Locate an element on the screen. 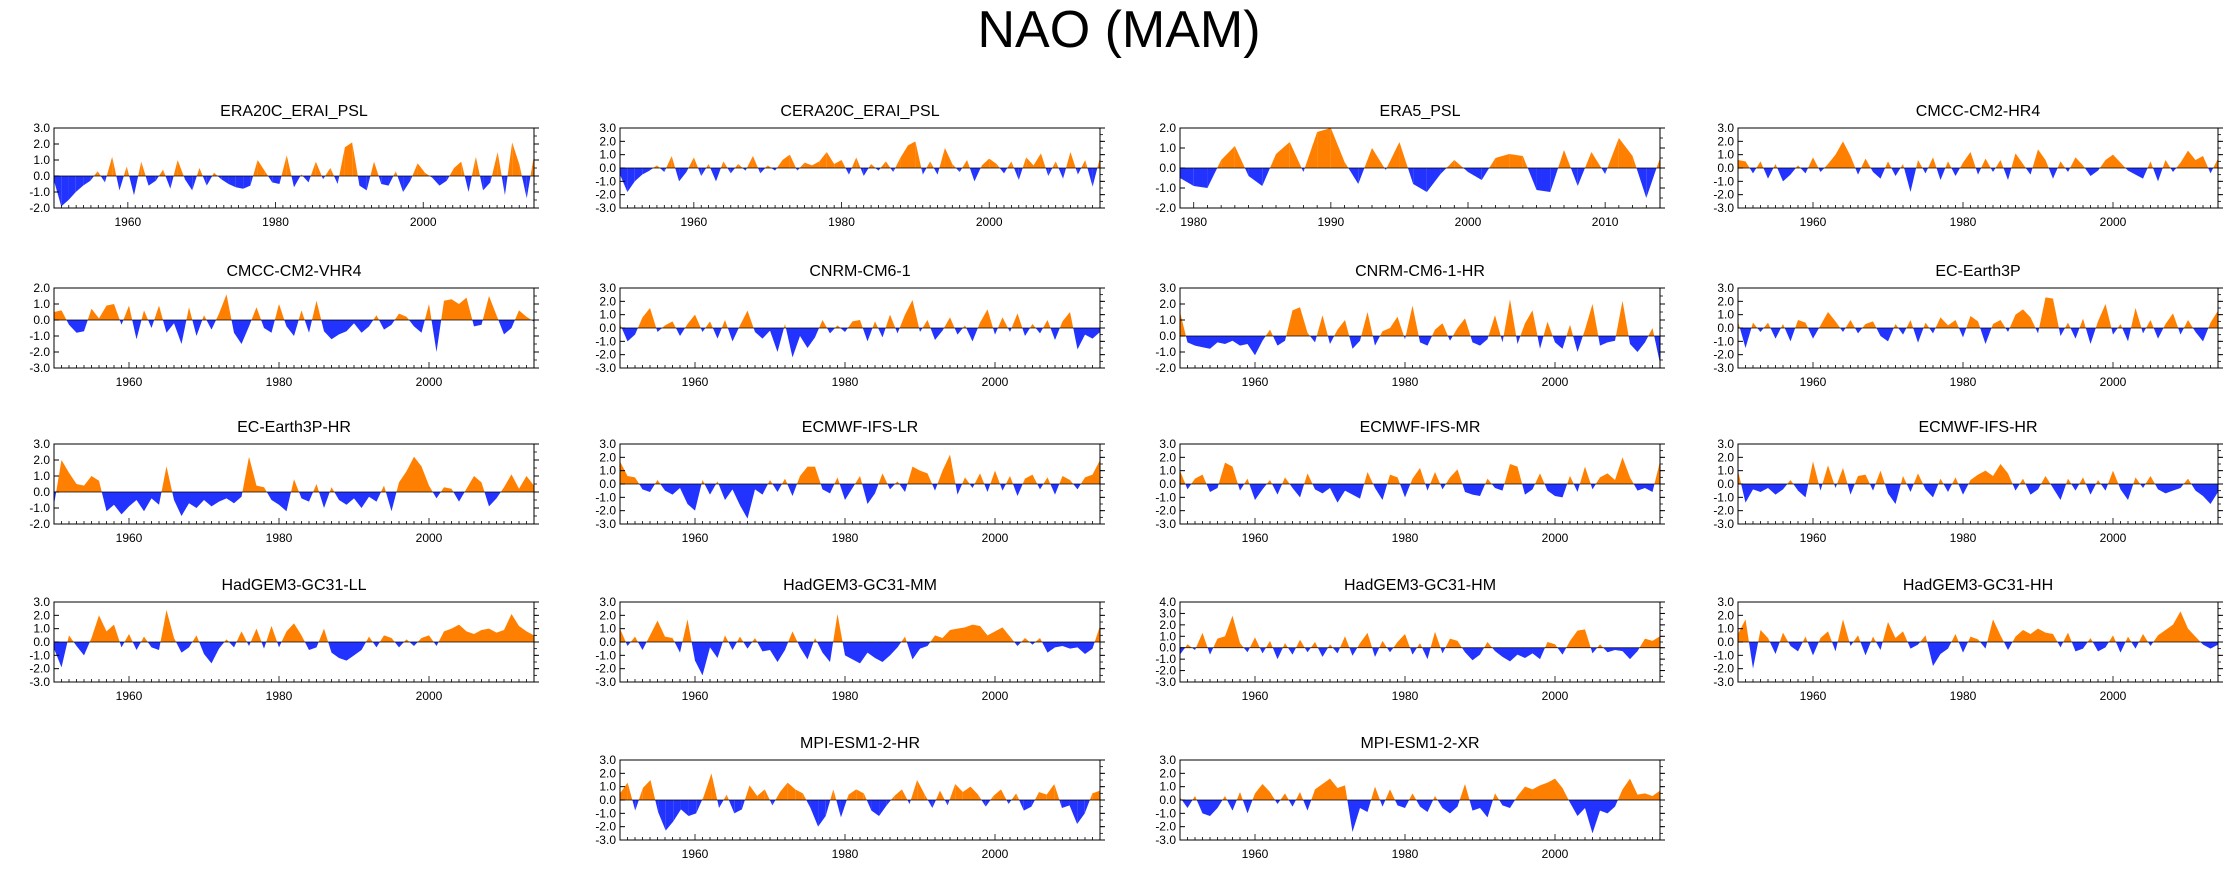 The width and height of the screenshot is (2238, 876). y-tick-label: -3.0 is located at coordinates (605, 208).